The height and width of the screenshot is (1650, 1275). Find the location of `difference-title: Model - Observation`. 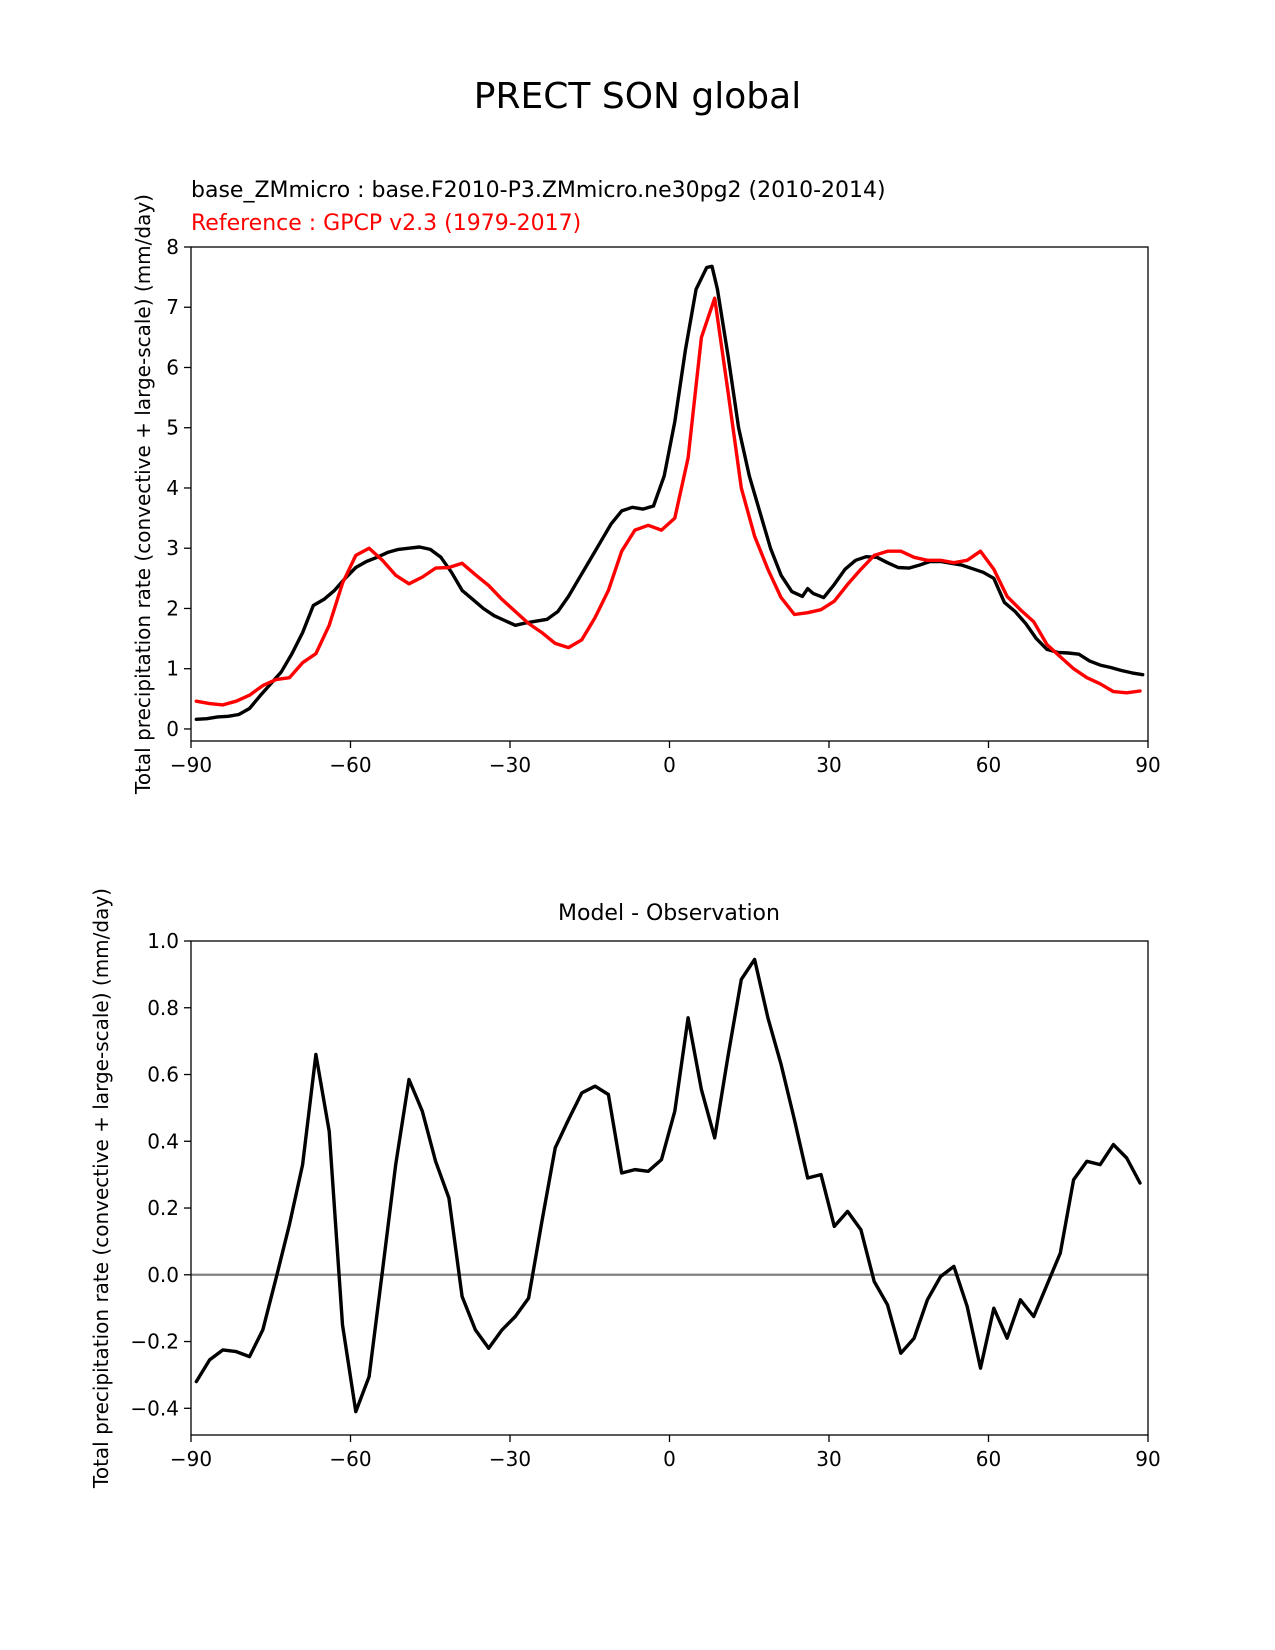

difference-title: Model - Observation is located at coordinates (669, 913).